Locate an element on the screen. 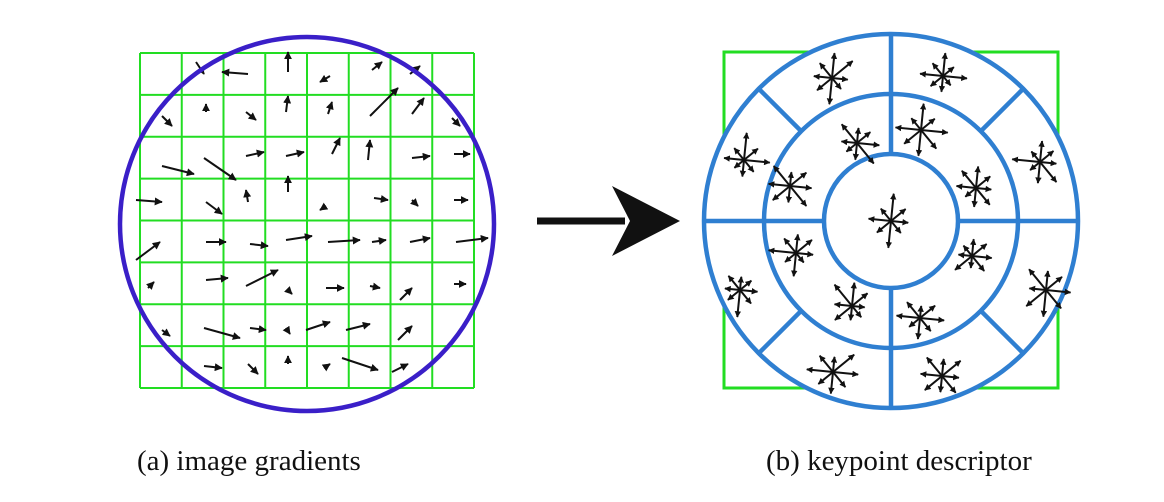  transform-arrow is located at coordinates (608, 221).